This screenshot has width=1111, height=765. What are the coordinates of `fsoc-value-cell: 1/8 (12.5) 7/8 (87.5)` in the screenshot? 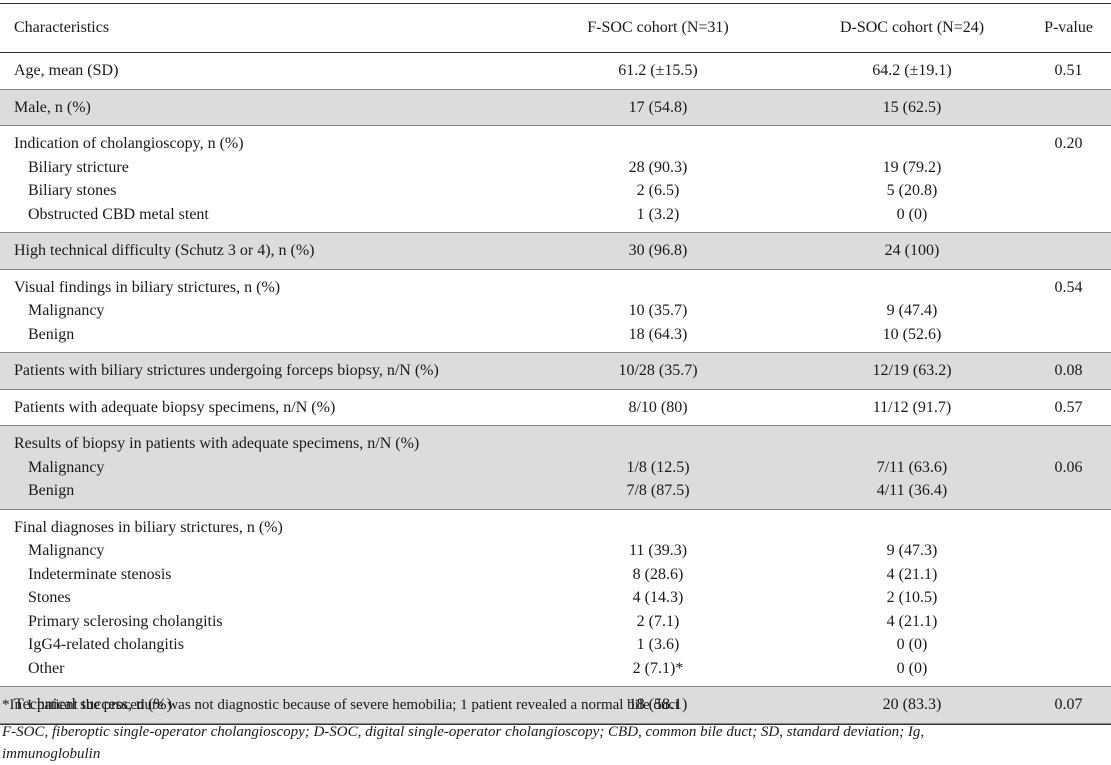 It's located at (658, 467).